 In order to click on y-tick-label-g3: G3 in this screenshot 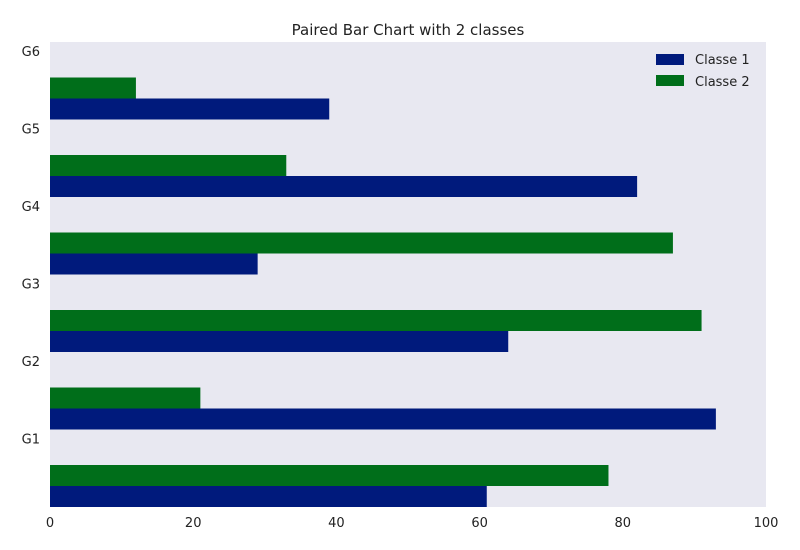, I will do `click(31, 285)`.